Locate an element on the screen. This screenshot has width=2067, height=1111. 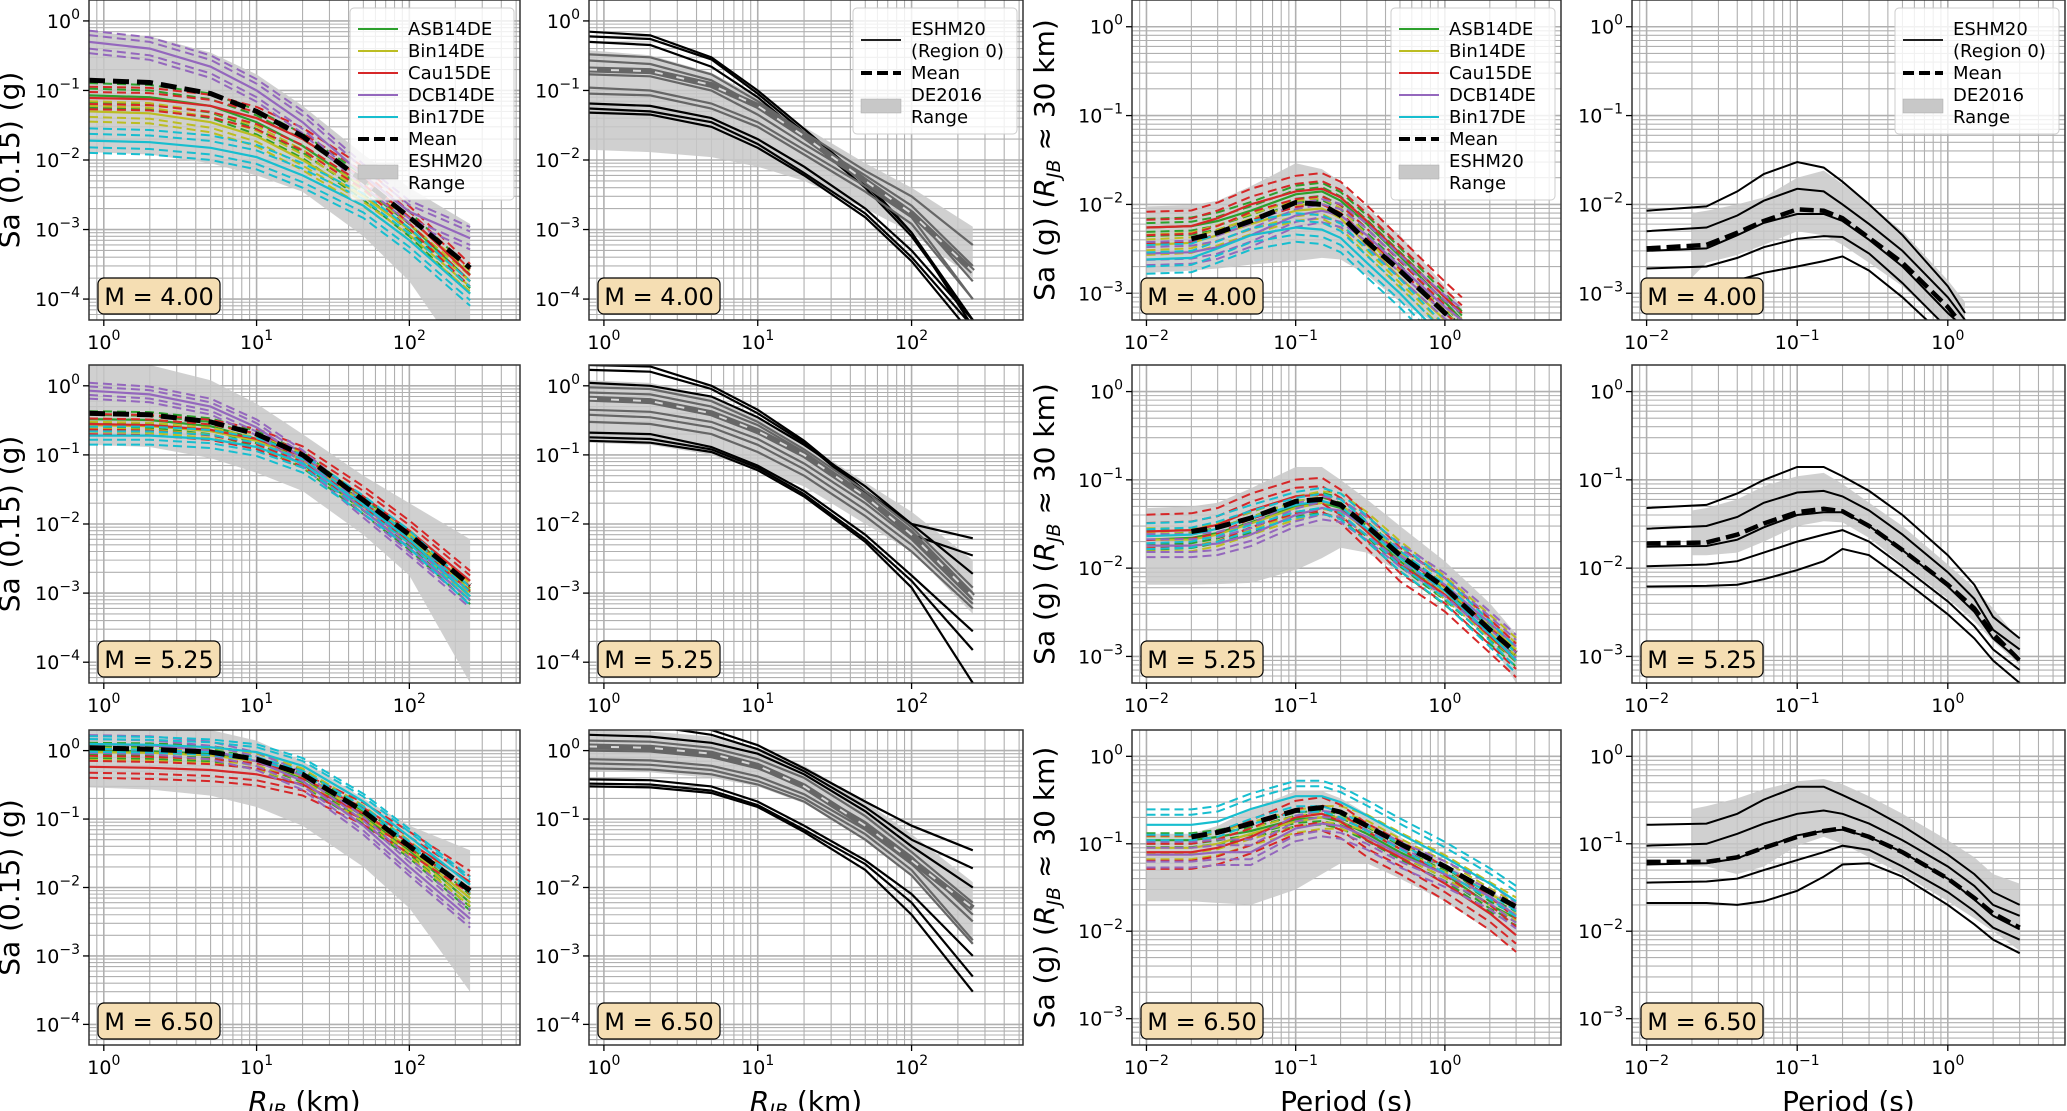
magnitude-label: M = 5.25 is located at coordinates (1702, 659).